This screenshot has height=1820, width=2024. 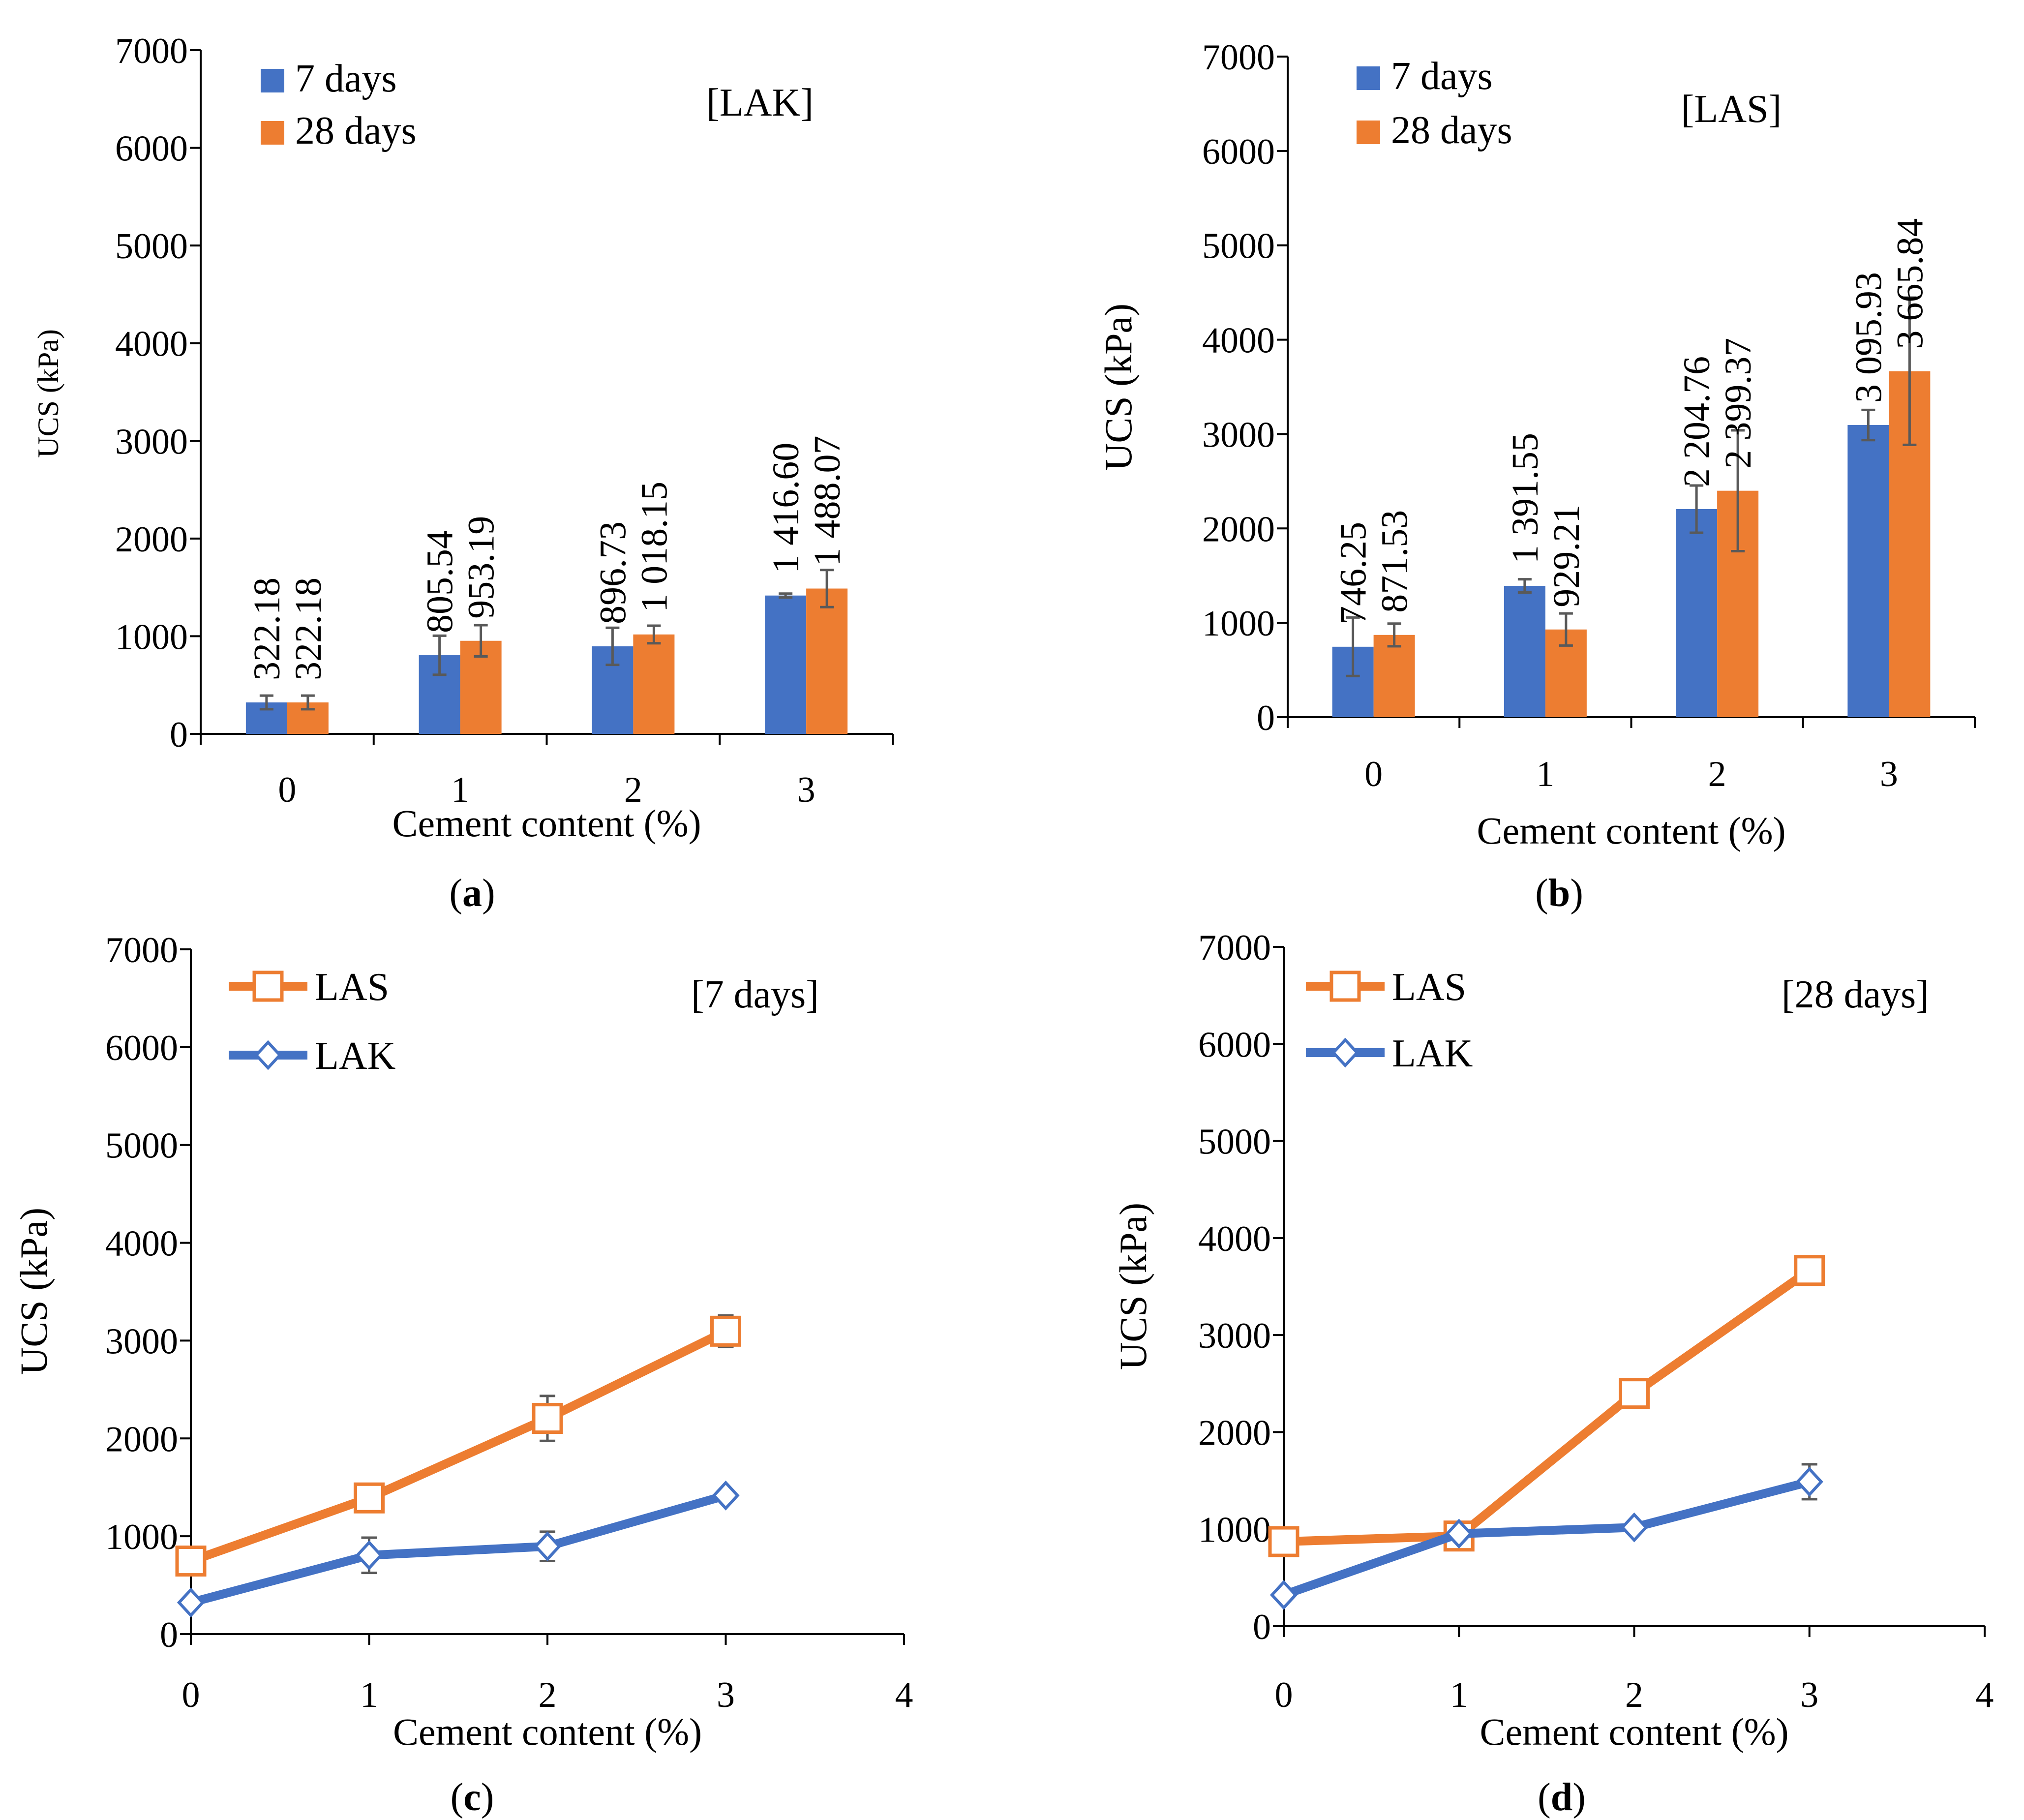 What do you see at coordinates (1731, 109) in the screenshot?
I see `panel-tag: [LAS]` at bounding box center [1731, 109].